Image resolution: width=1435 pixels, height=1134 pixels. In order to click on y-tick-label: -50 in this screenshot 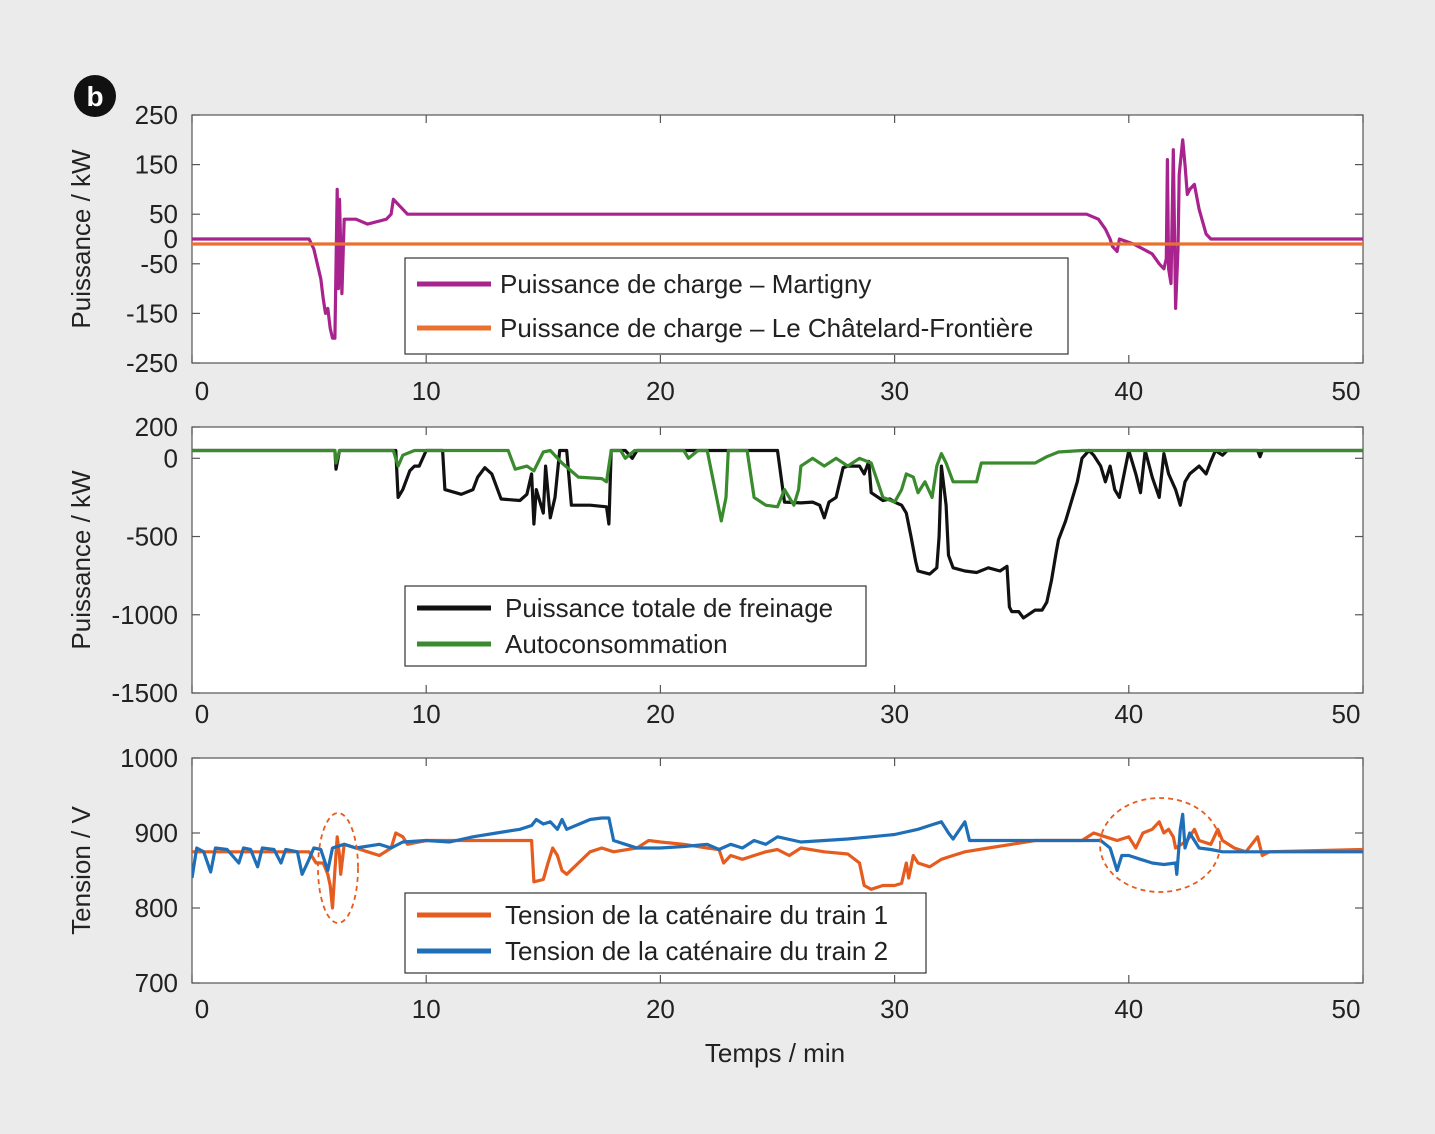, I will do `click(159, 264)`.